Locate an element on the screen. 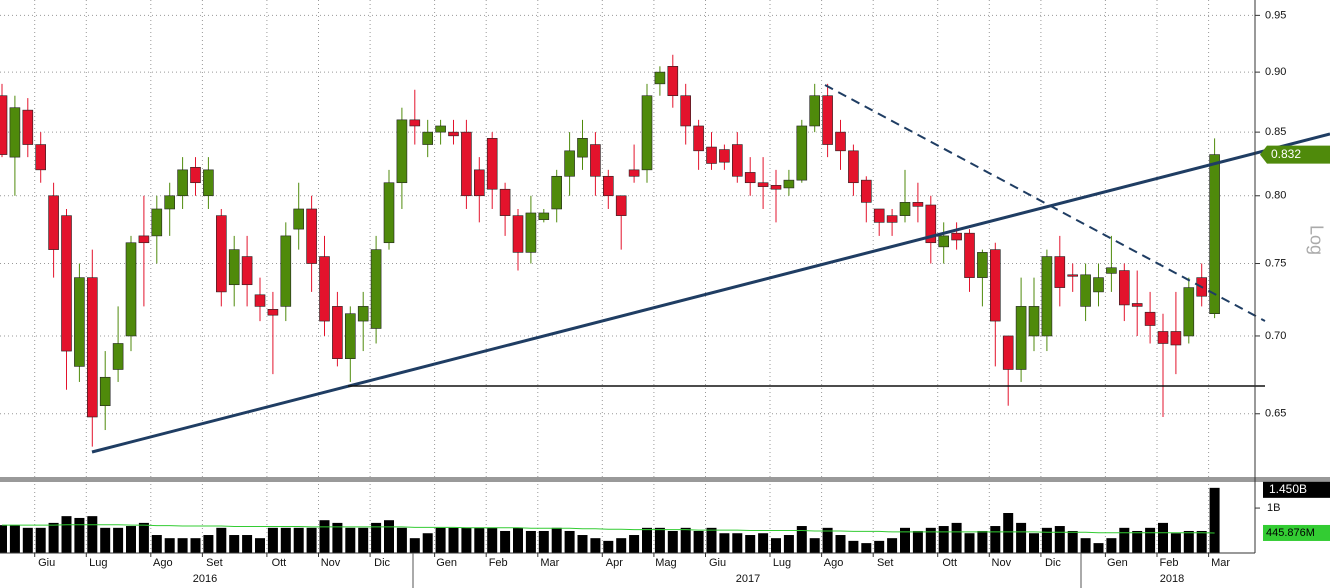  resistance-trendline is located at coordinates (1045, 203).